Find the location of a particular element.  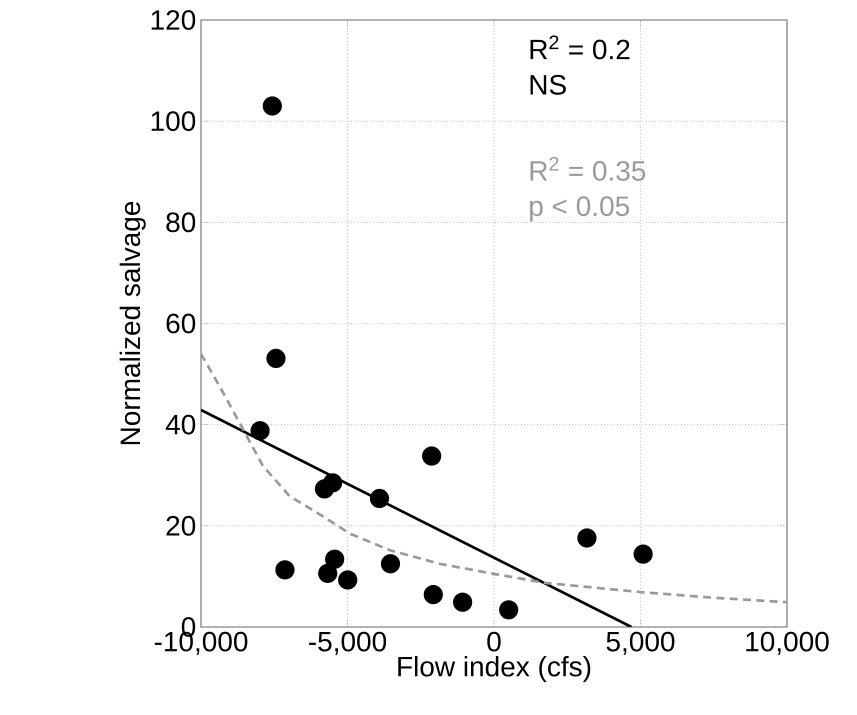

y-tick-label: 60 is located at coordinates (181, 324).